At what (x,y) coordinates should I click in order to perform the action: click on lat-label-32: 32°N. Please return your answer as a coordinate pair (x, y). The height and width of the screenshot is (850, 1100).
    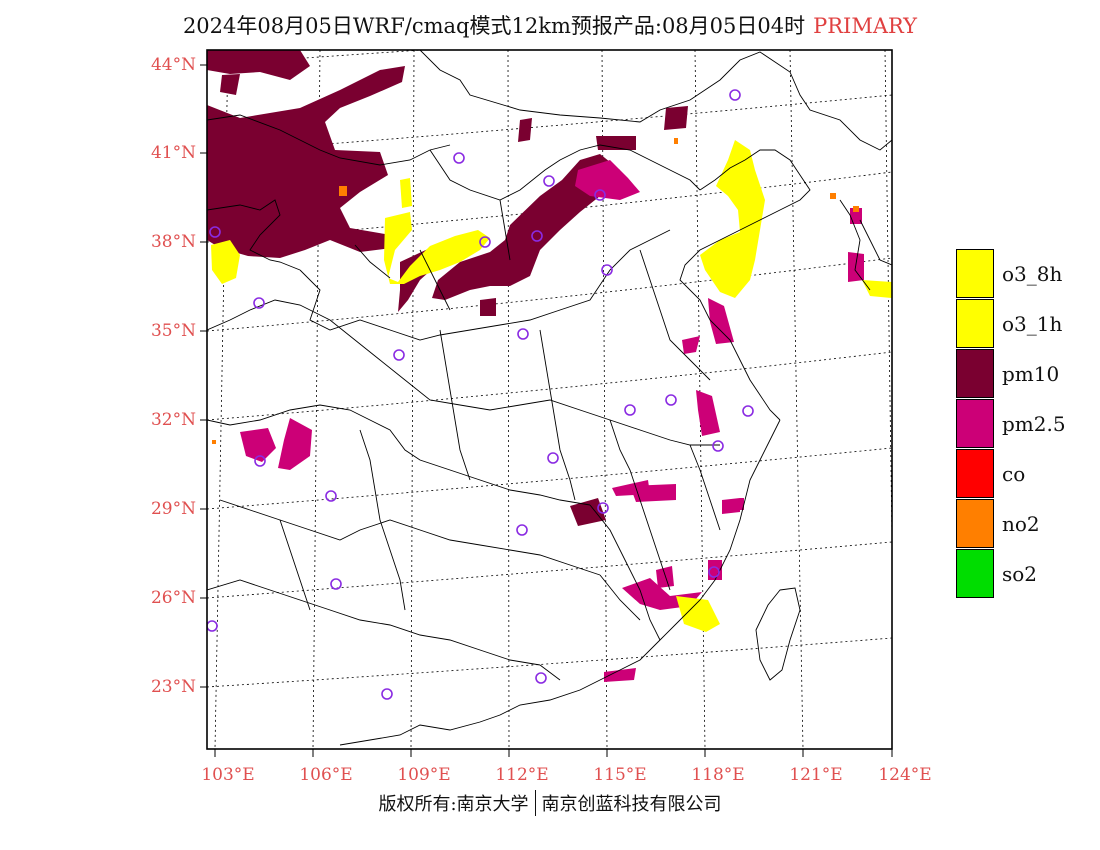
    Looking at the image, I should click on (173, 420).